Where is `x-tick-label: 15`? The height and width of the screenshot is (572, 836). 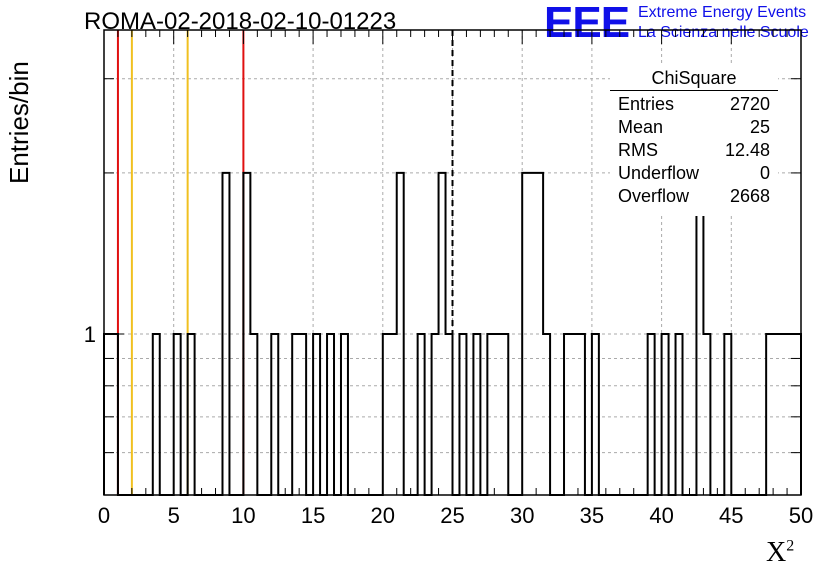
x-tick-label: 15 is located at coordinates (313, 515).